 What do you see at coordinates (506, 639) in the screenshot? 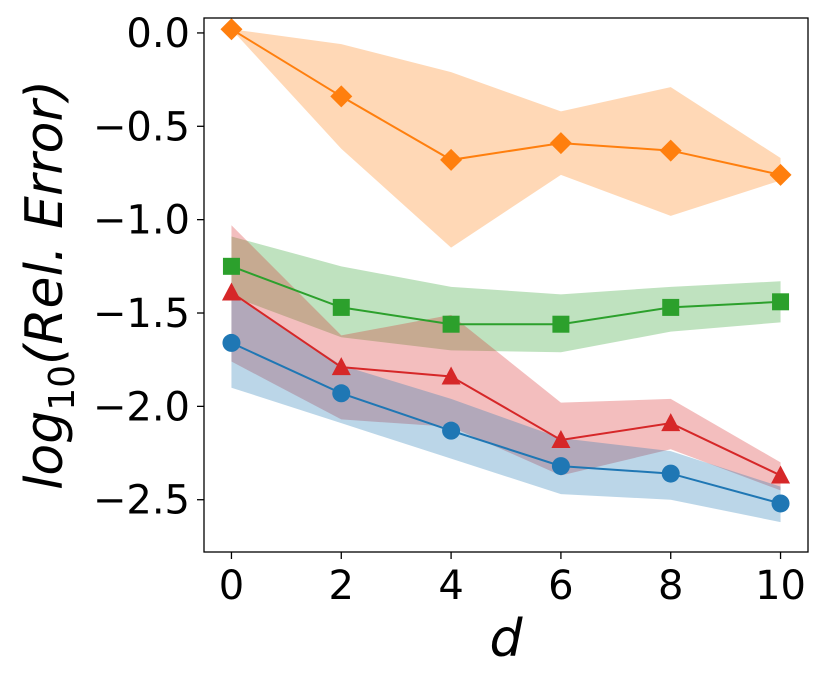
I see `x-axis-label: d` at bounding box center [506, 639].